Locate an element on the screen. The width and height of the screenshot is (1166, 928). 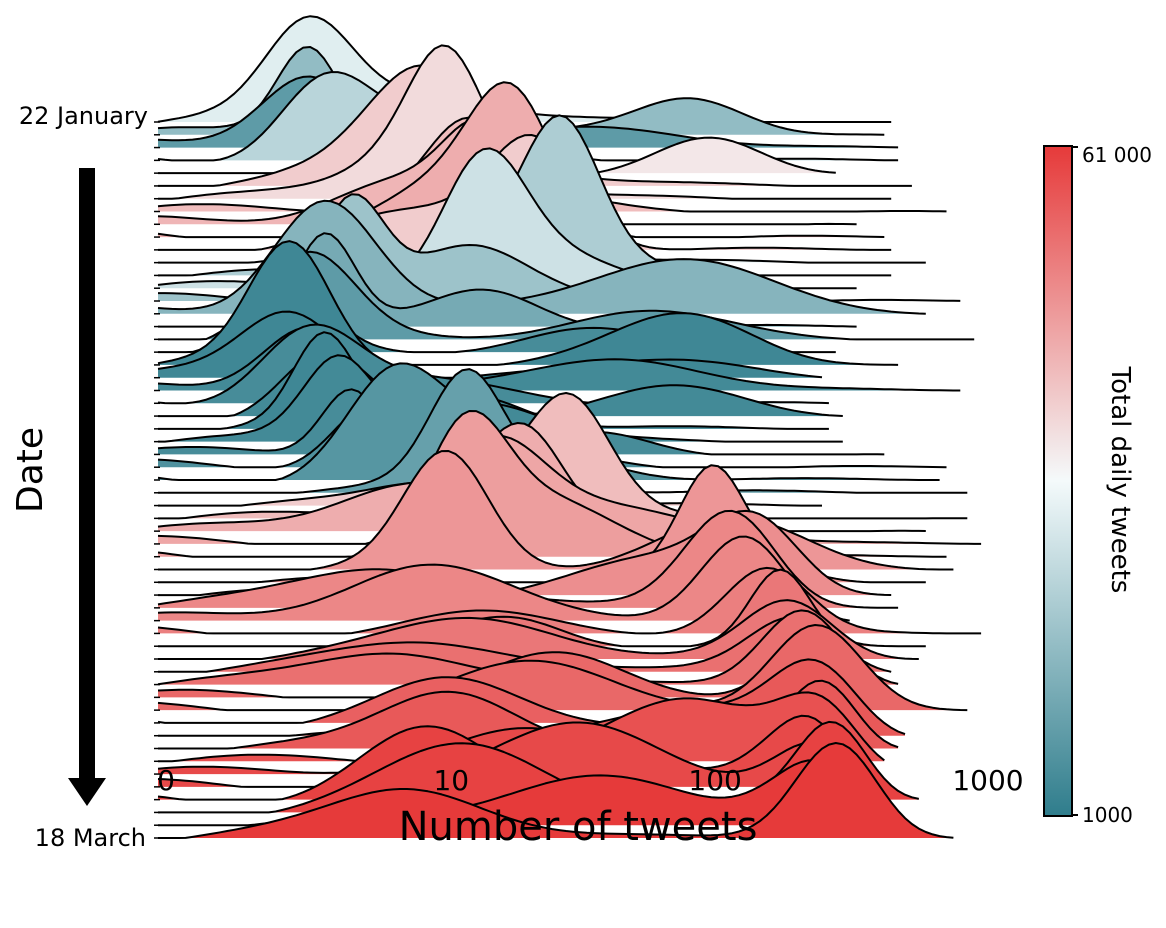
colorbar is located at coordinates (1058, 481).